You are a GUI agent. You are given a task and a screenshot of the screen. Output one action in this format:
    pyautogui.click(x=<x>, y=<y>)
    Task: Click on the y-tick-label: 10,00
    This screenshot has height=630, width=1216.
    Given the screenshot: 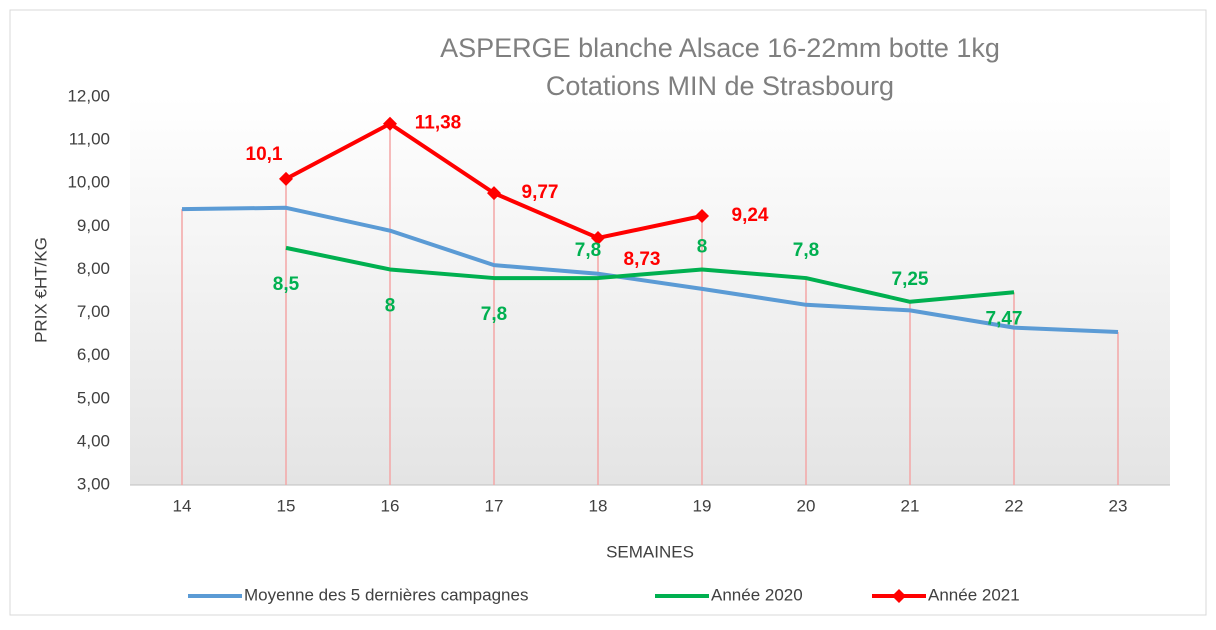 What is the action you would take?
    pyautogui.click(x=88, y=182)
    